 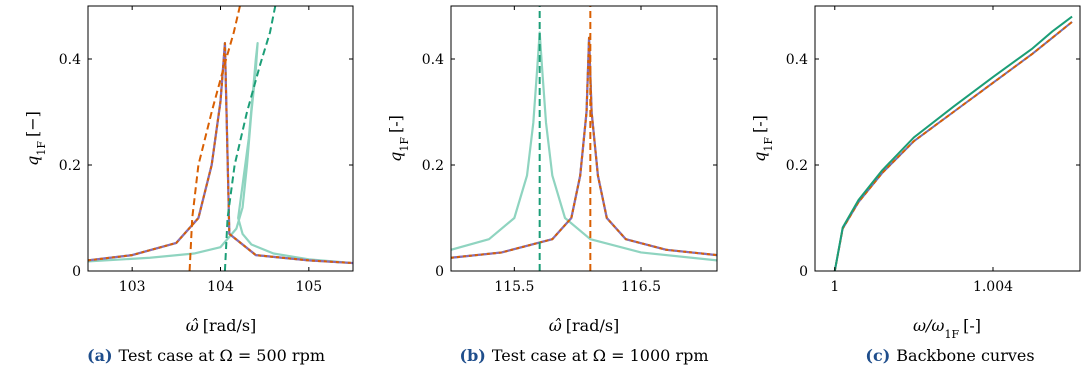 I want to click on x-tick-label: 1, so click(x=834, y=287).